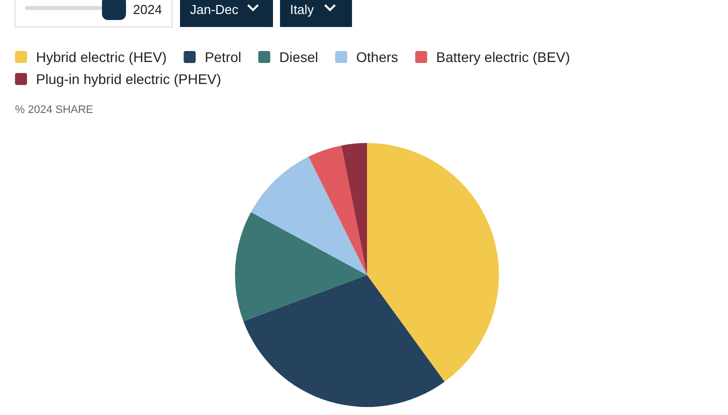 The image size is (728, 415). What do you see at coordinates (101, 57) in the screenshot?
I see `legend-label: Hybrid electric (HEV)` at bounding box center [101, 57].